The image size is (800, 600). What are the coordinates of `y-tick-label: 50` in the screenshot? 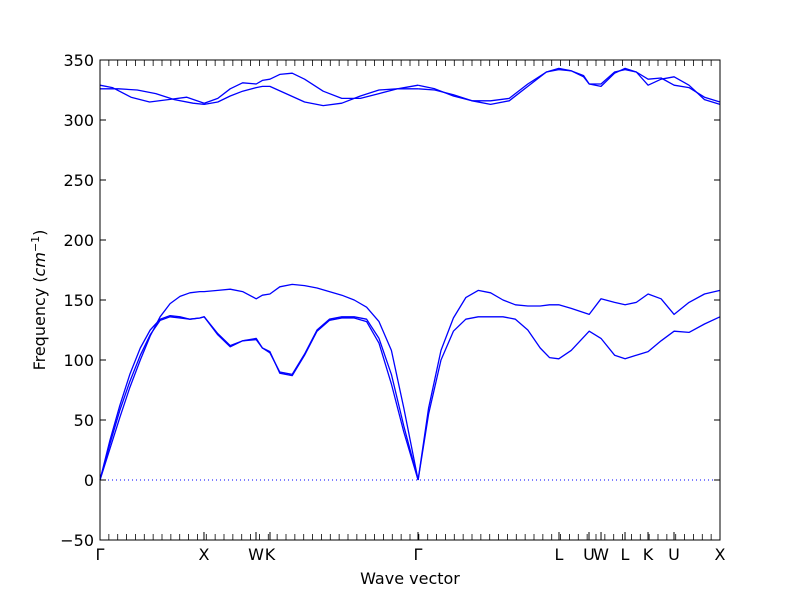 It's located at (84, 420).